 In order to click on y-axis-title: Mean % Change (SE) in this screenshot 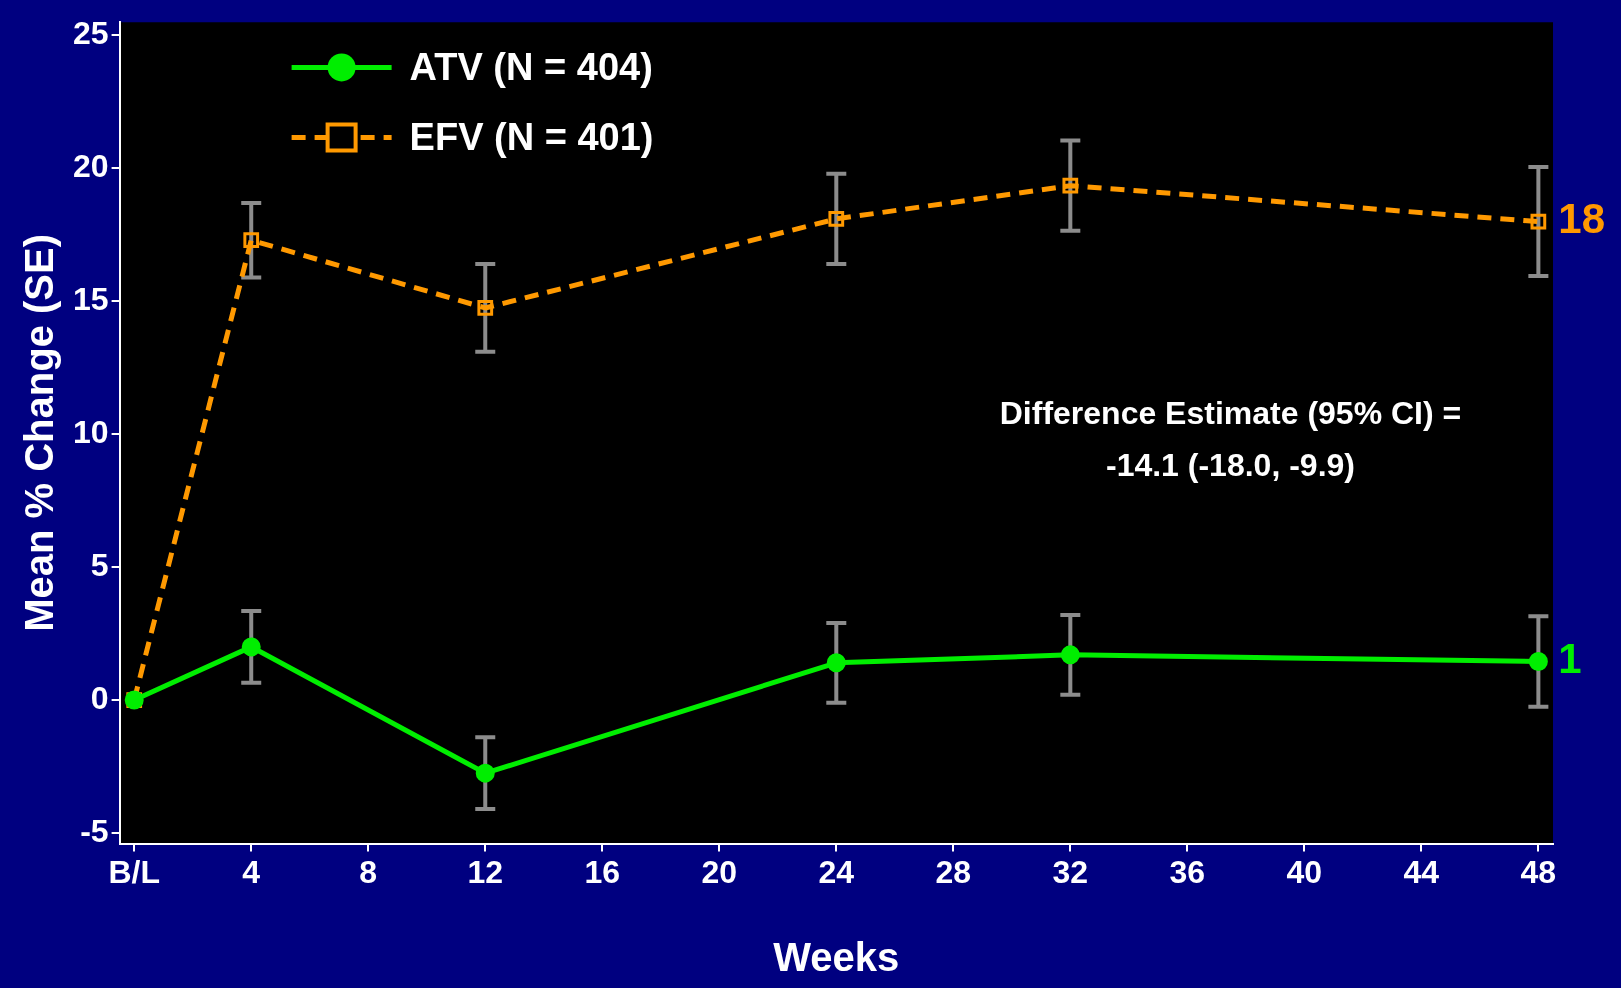, I will do `click(39, 432)`.